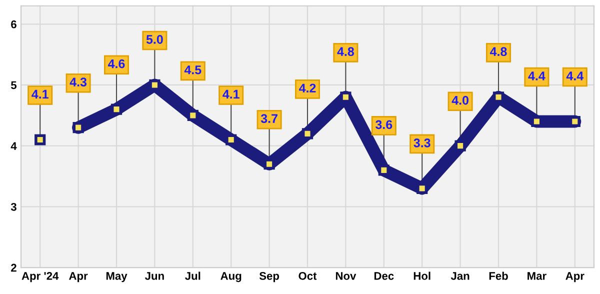 Image resolution: width=600 pixels, height=294 pixels. What do you see at coordinates (154, 39) in the screenshot?
I see `data-label: 5.0` at bounding box center [154, 39].